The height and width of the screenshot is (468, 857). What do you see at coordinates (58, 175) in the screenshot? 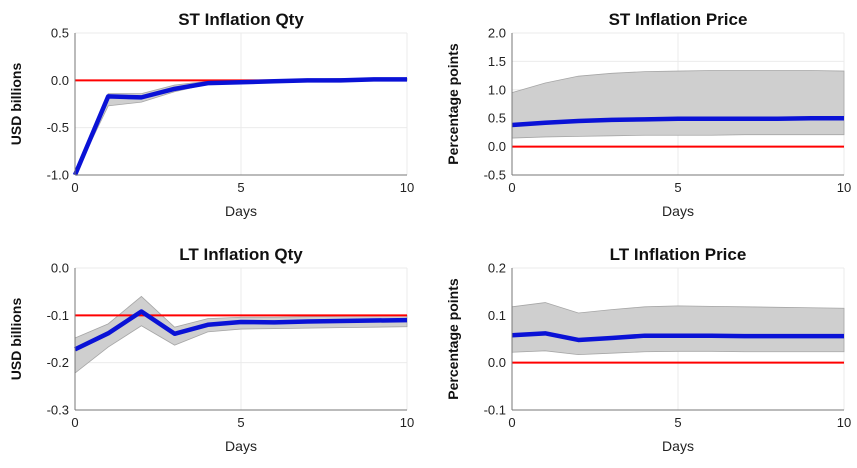
I see `y-tick-label: -1.0` at bounding box center [58, 175].